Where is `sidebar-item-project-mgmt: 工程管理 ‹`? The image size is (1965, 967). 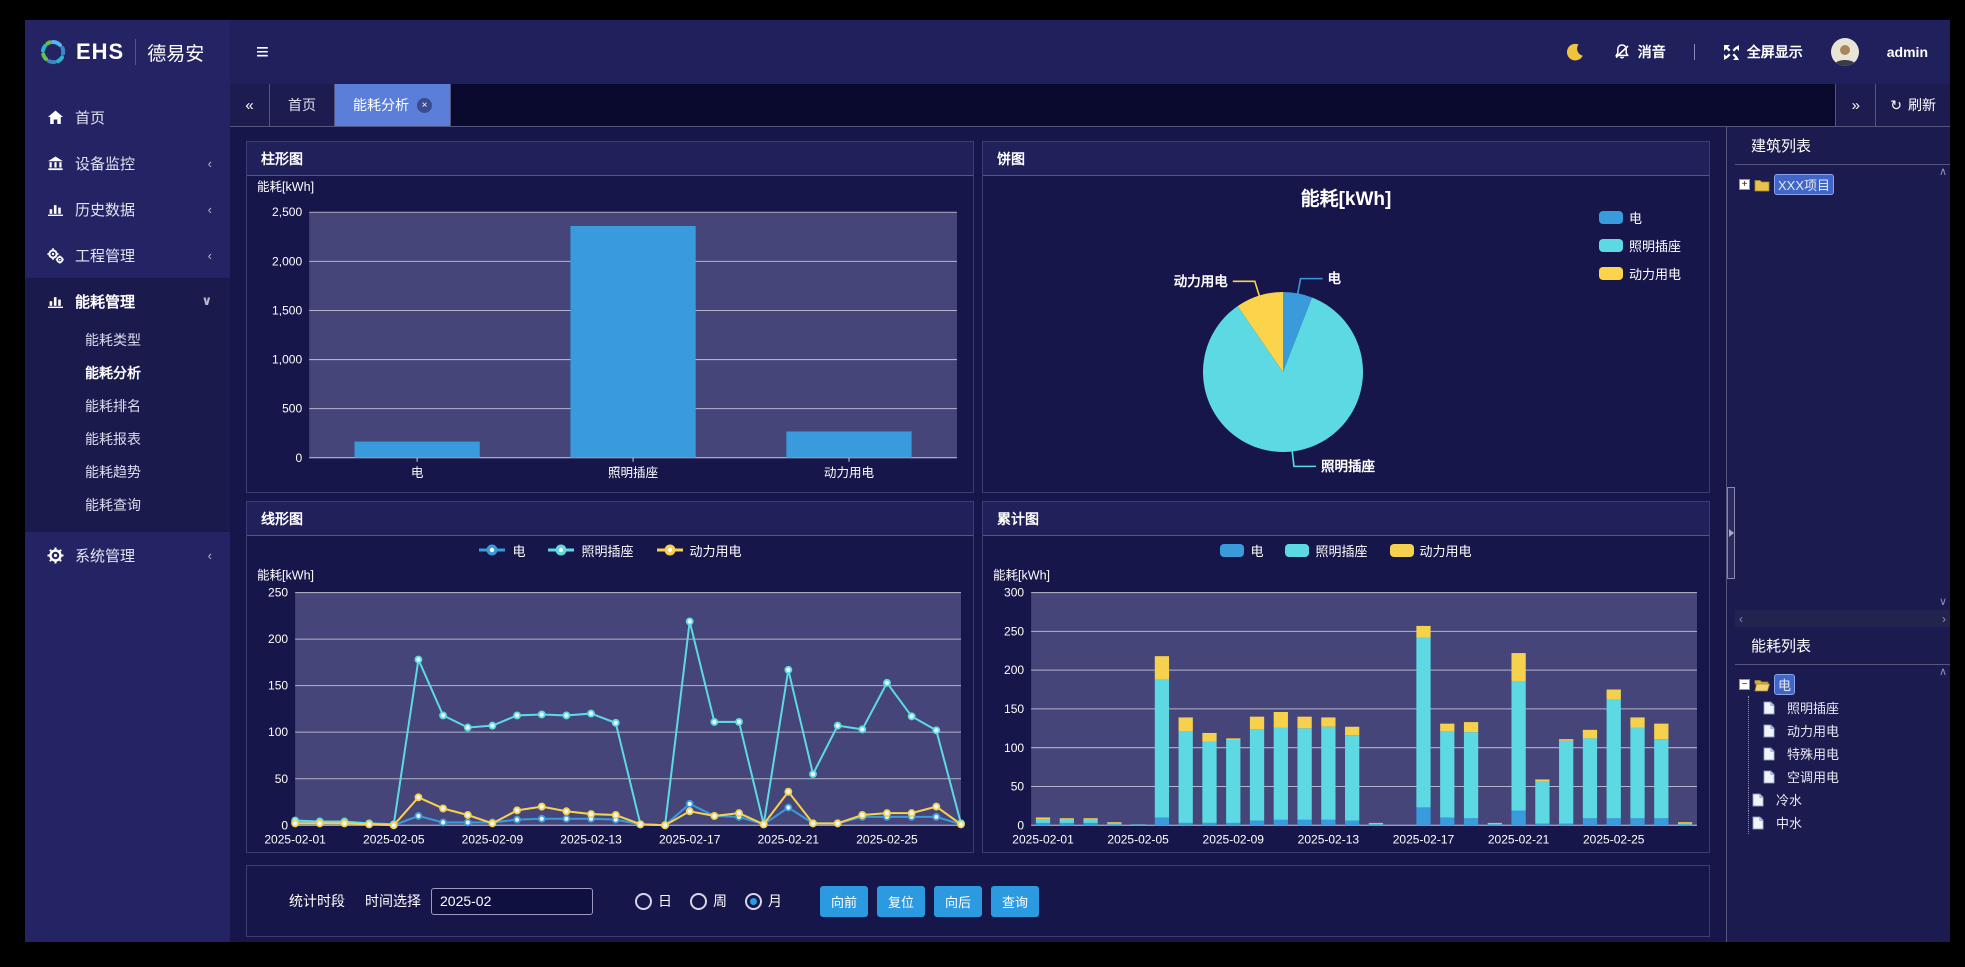
sidebar-item-project-mgmt: 工程管理 ‹ is located at coordinates (127, 255).